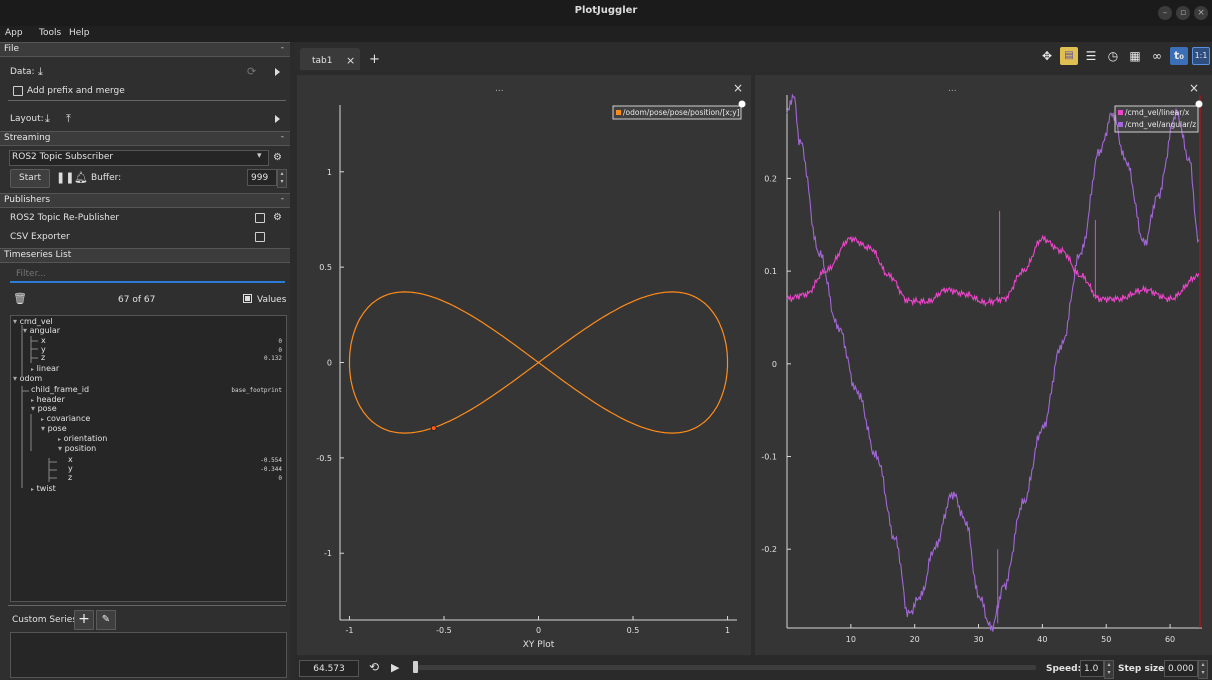  What do you see at coordinates (395, 667) in the screenshot?
I see `play-icon: ▶` at bounding box center [395, 667].